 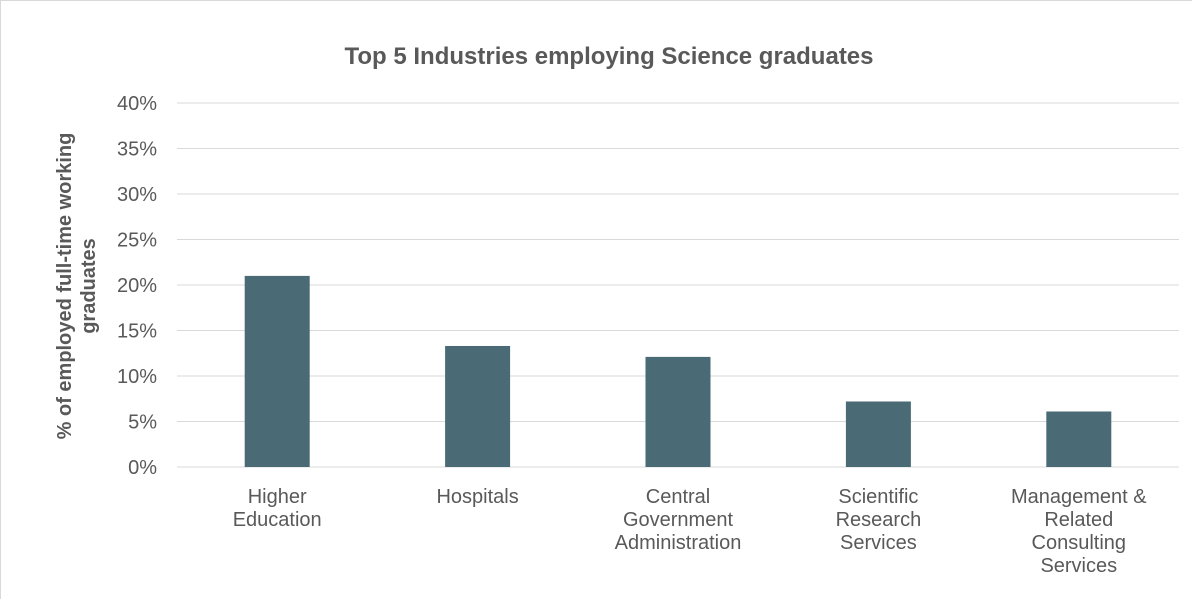 I want to click on y-axis-ticks: 0% 5% 10% 15% 20% 25% 30% 35% 40%, so click(x=137, y=286).